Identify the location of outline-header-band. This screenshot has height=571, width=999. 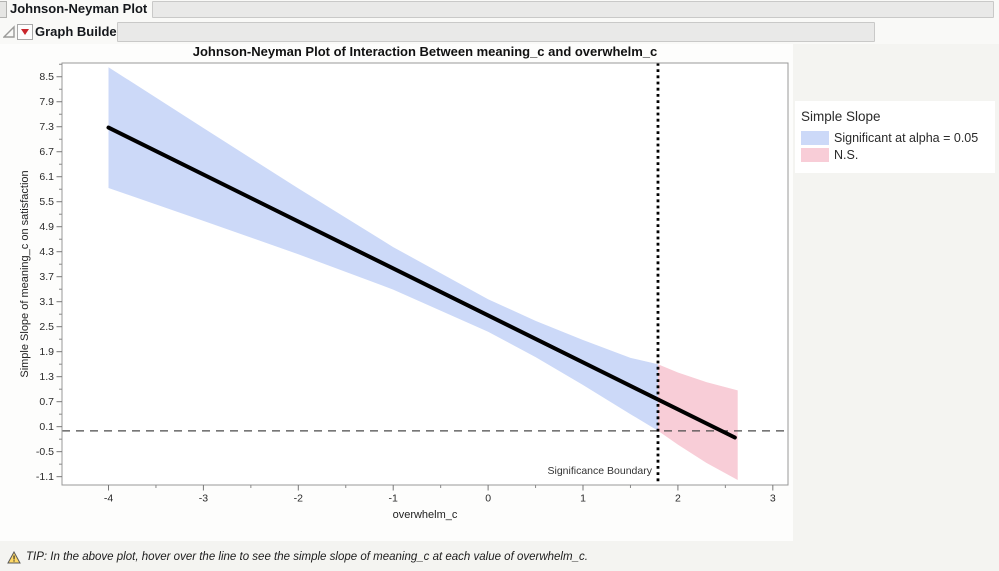
(573, 9).